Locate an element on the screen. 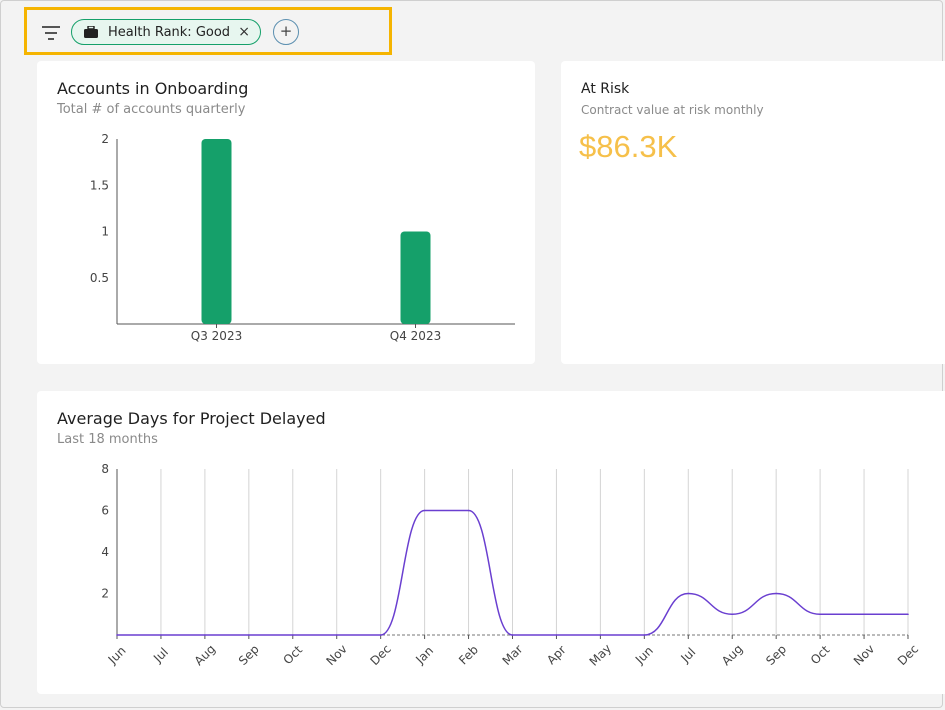 Image resolution: width=945 pixels, height=710 pixels. y-tick-label: 4 is located at coordinates (105, 552).